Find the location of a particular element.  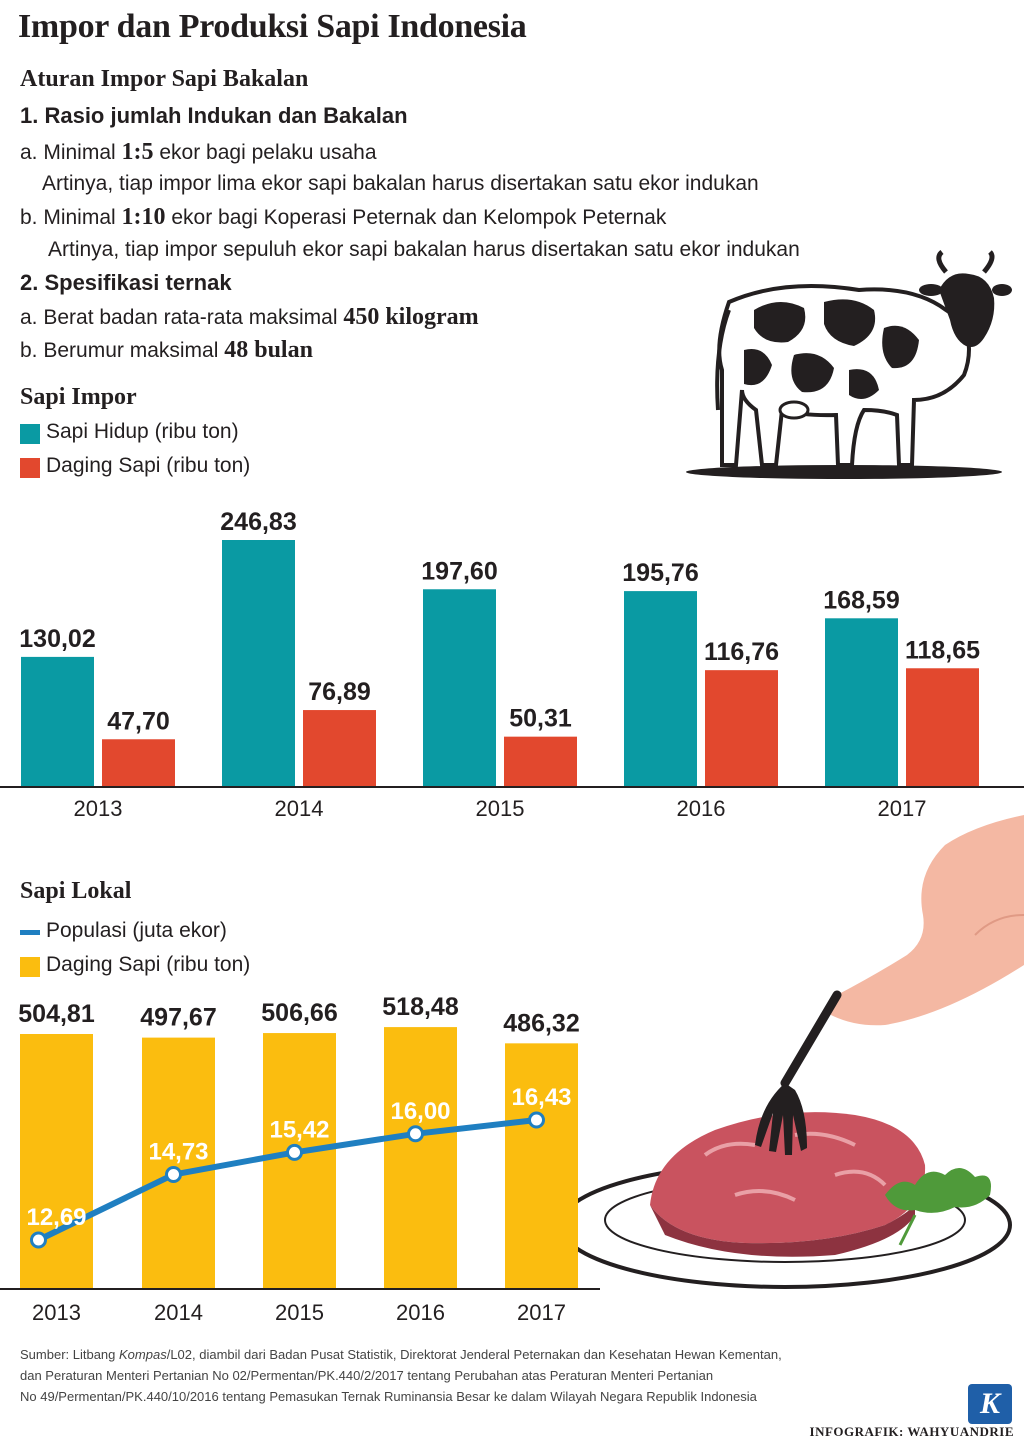

rule-2a-weight: 450 kilogram is located at coordinates (411, 317).